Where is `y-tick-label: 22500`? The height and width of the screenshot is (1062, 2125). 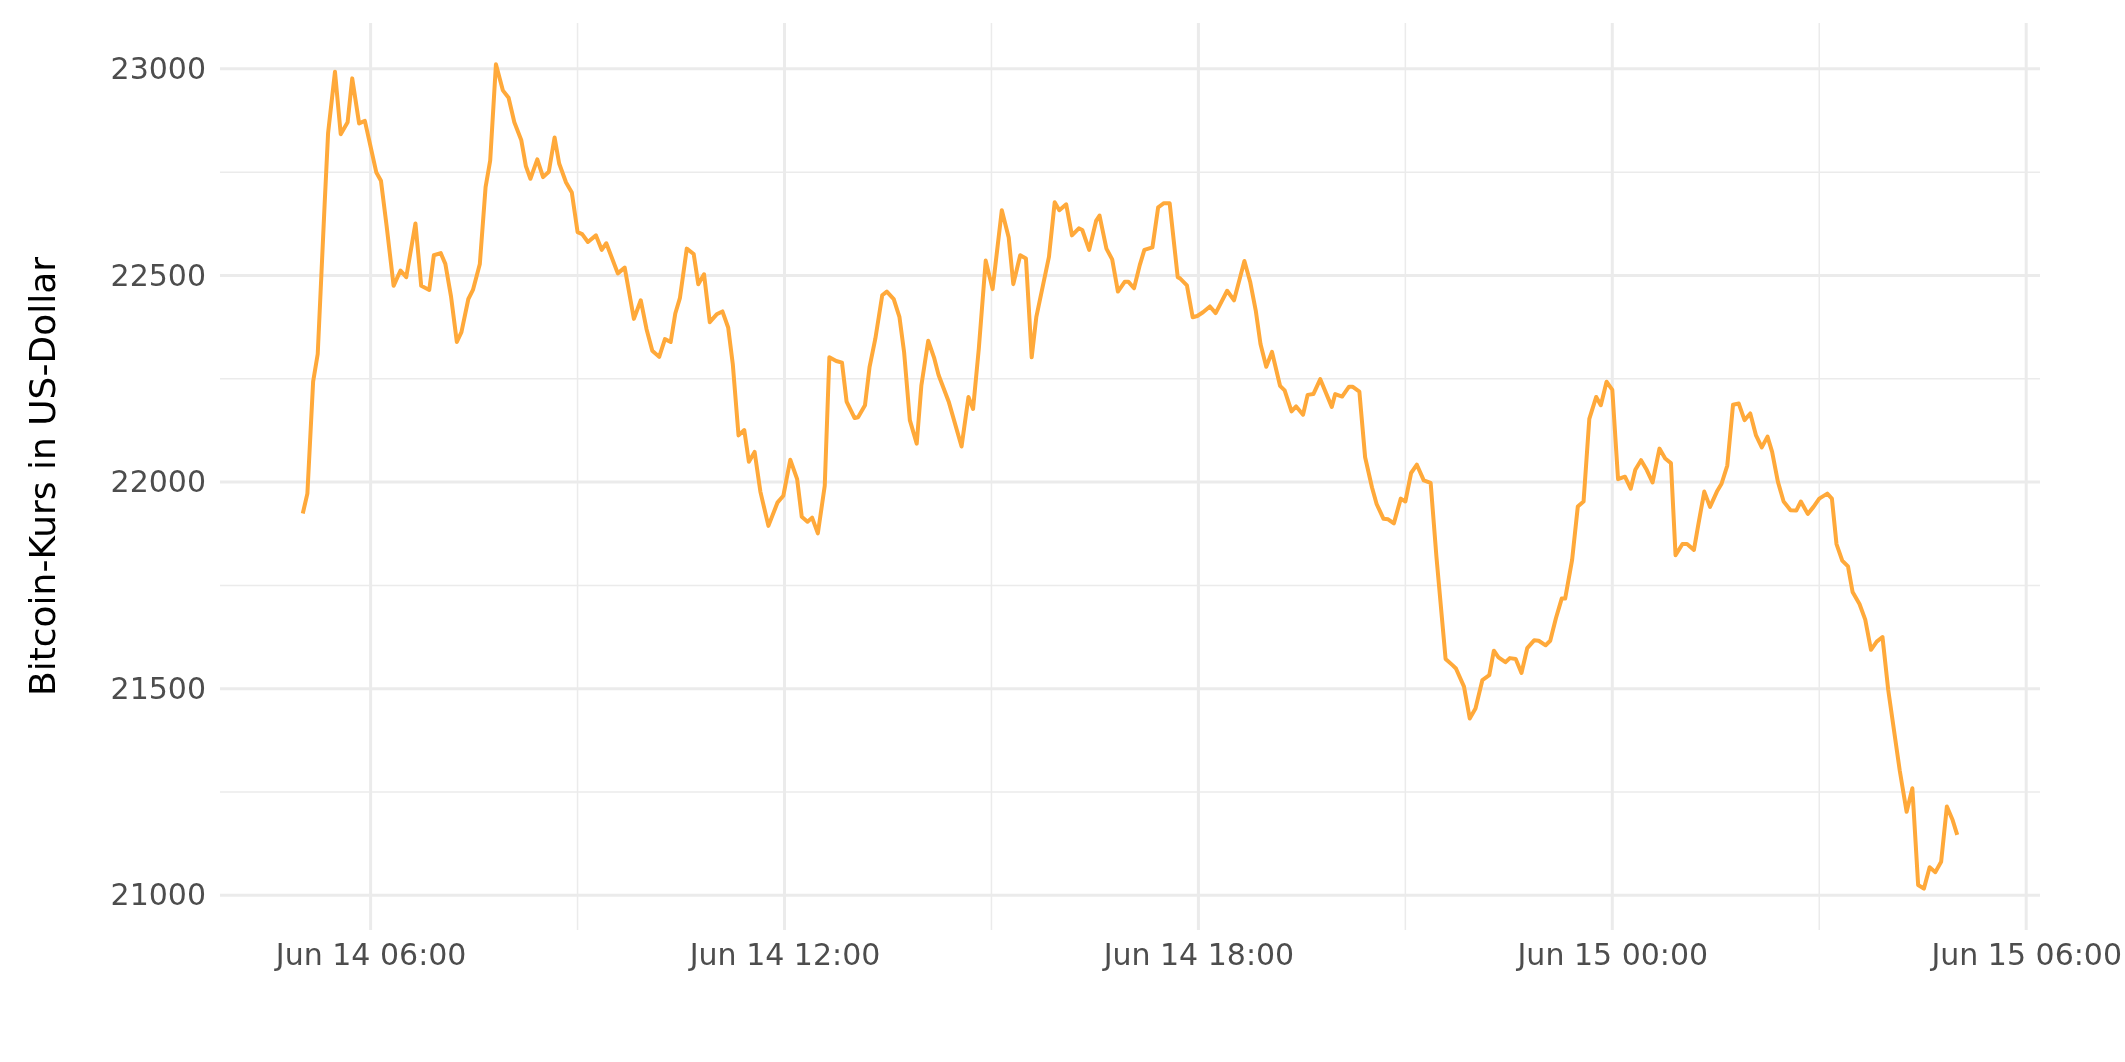
y-tick-label: 22500 is located at coordinates (158, 275).